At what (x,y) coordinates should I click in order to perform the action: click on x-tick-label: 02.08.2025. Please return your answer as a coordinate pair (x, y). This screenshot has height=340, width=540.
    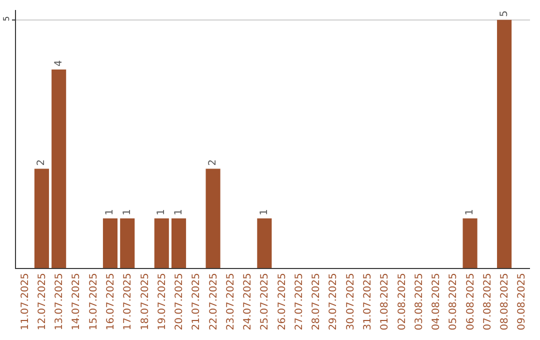
    Looking at the image, I should click on (402, 301).